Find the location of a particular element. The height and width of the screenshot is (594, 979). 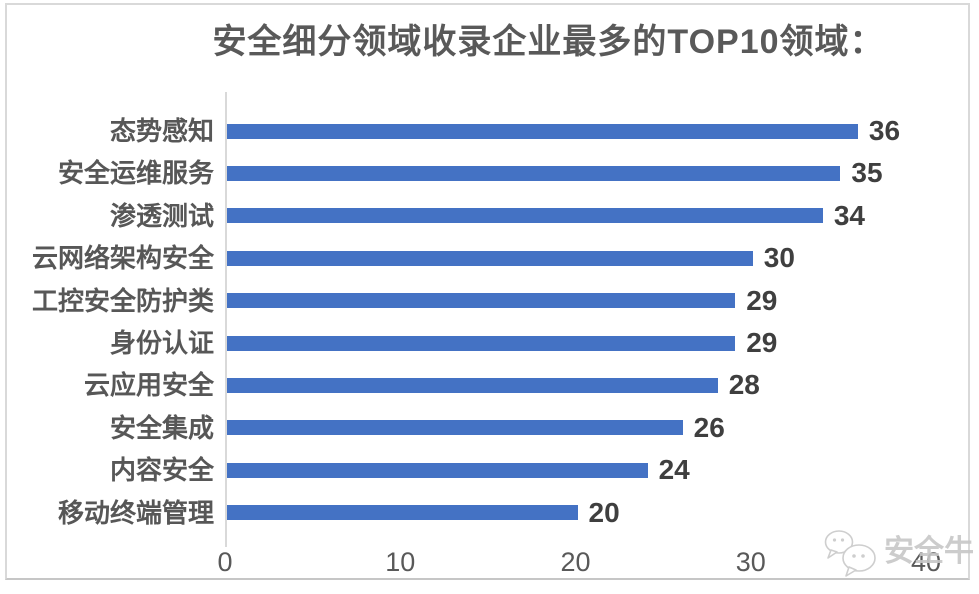

value-label: 28 is located at coordinates (744, 385).